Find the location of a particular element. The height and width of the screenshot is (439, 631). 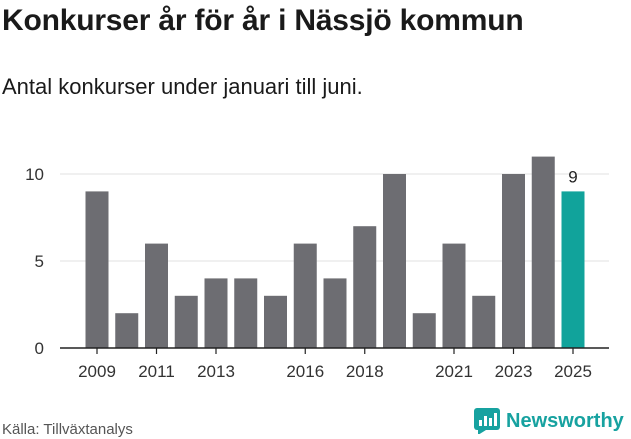

brand-name: Newsworthy is located at coordinates (565, 420).